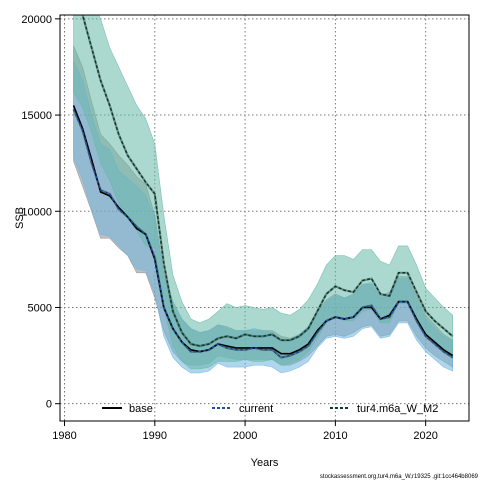 Image resolution: width=480 pixels, height=480 pixels. I want to click on y-tick-label: 15000, so click(36, 116).